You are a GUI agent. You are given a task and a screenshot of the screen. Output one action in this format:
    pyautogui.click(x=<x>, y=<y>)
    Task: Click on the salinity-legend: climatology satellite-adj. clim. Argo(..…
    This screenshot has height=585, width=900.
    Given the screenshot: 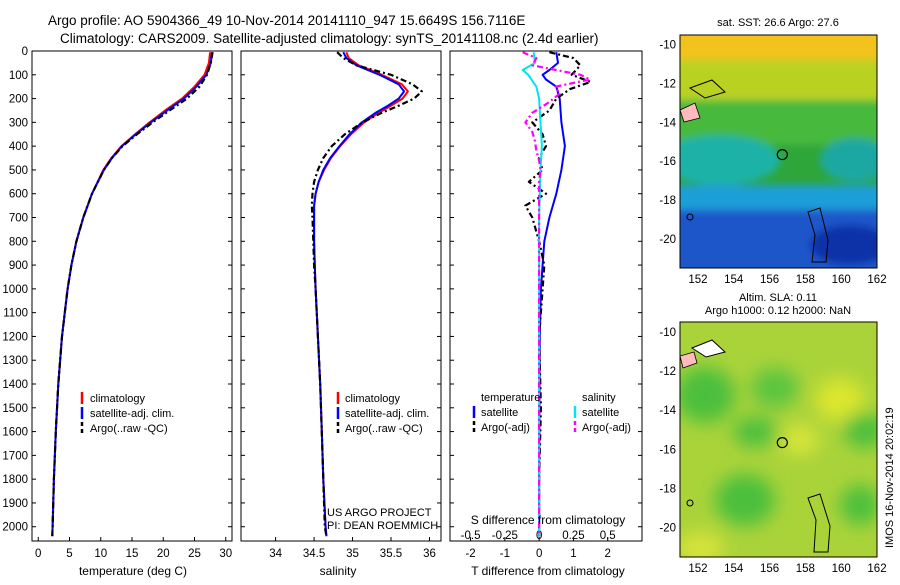 What is the action you would take?
    pyautogui.click(x=382, y=413)
    